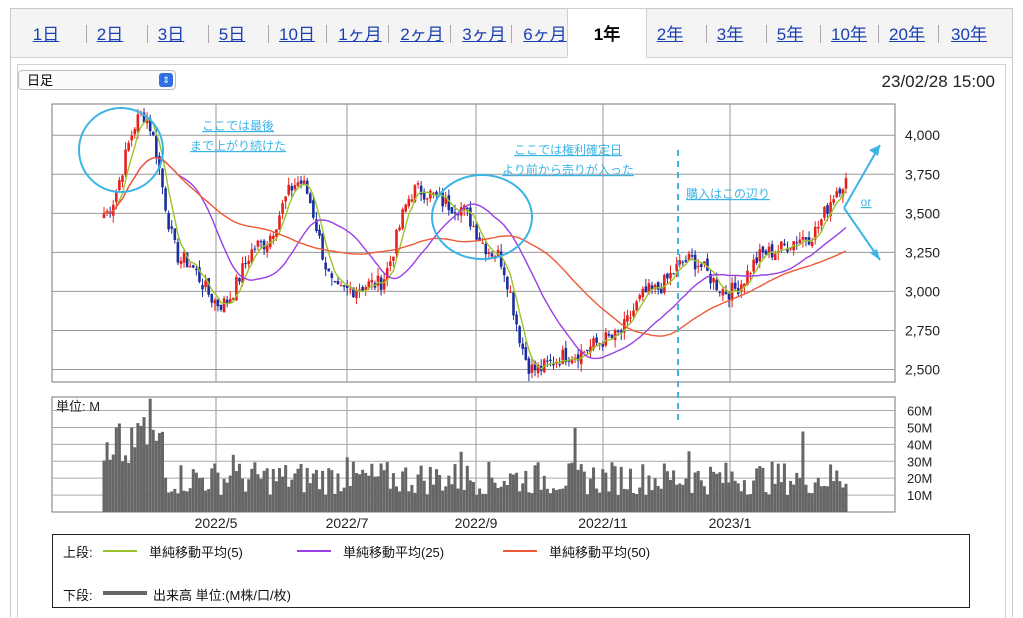 This screenshot has height=618, width=1023. Describe the element at coordinates (110, 34) in the screenshot. I see `tab-2: 2日` at that location.